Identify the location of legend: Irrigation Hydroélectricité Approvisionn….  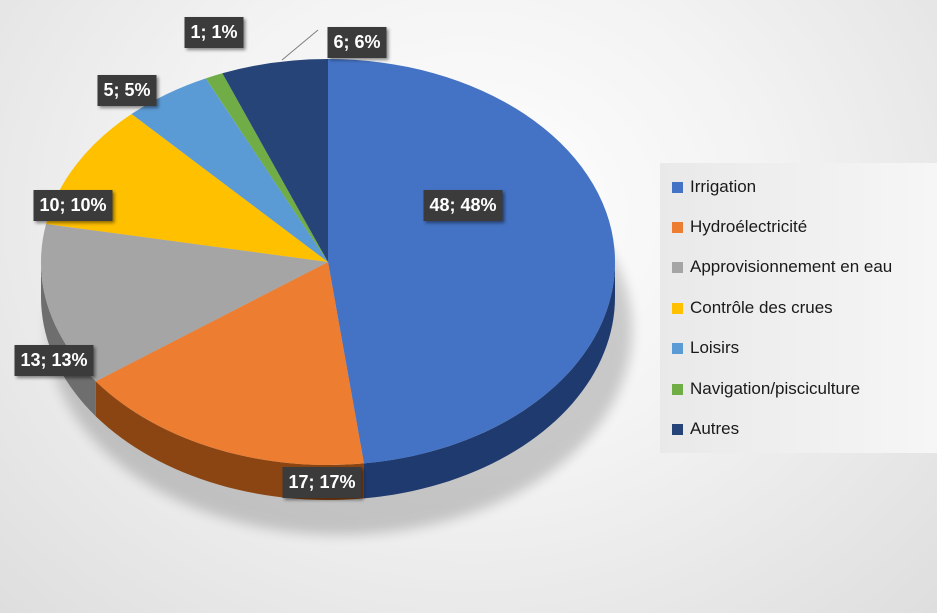
(798, 308).